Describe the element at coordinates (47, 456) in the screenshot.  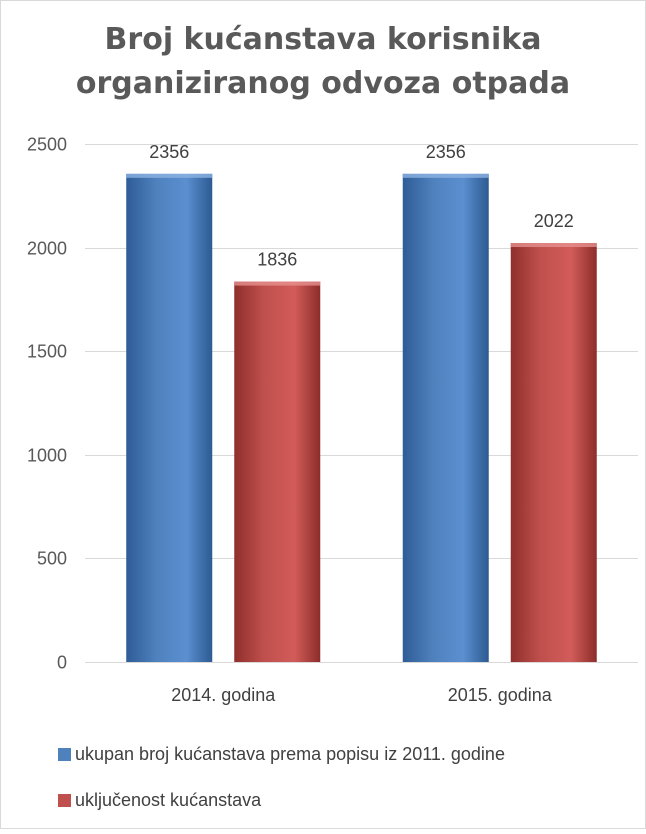
I see `y-tick-label-1000: 1000` at that location.